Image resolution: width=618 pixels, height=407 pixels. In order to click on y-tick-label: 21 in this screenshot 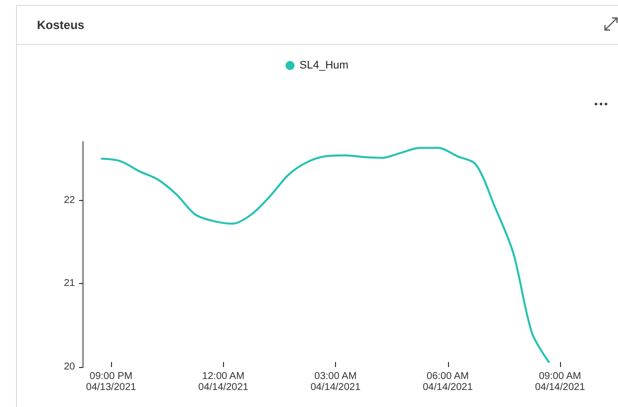, I will do `click(70, 284)`.